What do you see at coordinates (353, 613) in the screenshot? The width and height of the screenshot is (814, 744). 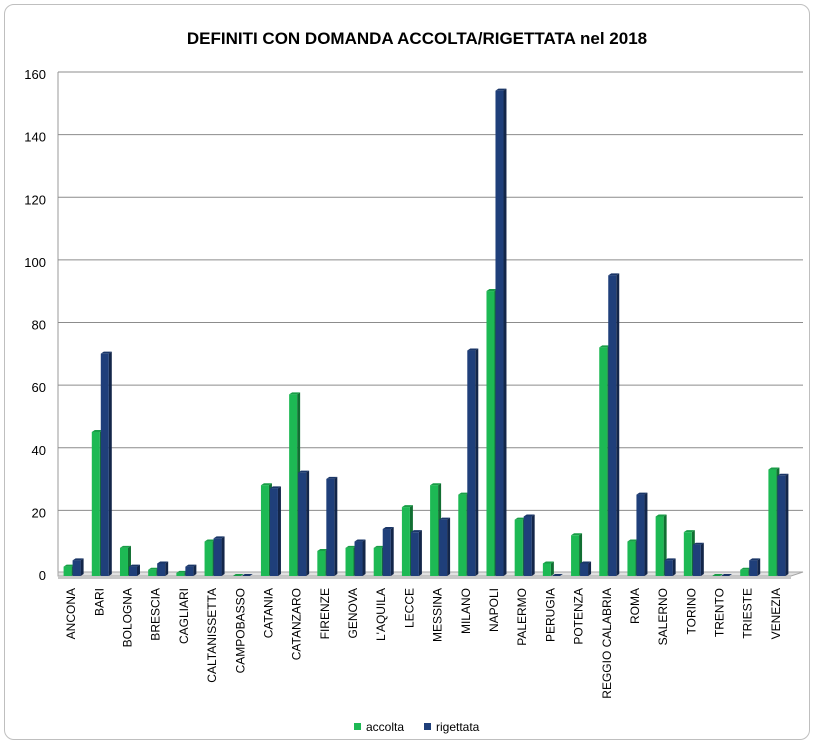 I see `x-tick-label: GENOVA` at bounding box center [353, 613].